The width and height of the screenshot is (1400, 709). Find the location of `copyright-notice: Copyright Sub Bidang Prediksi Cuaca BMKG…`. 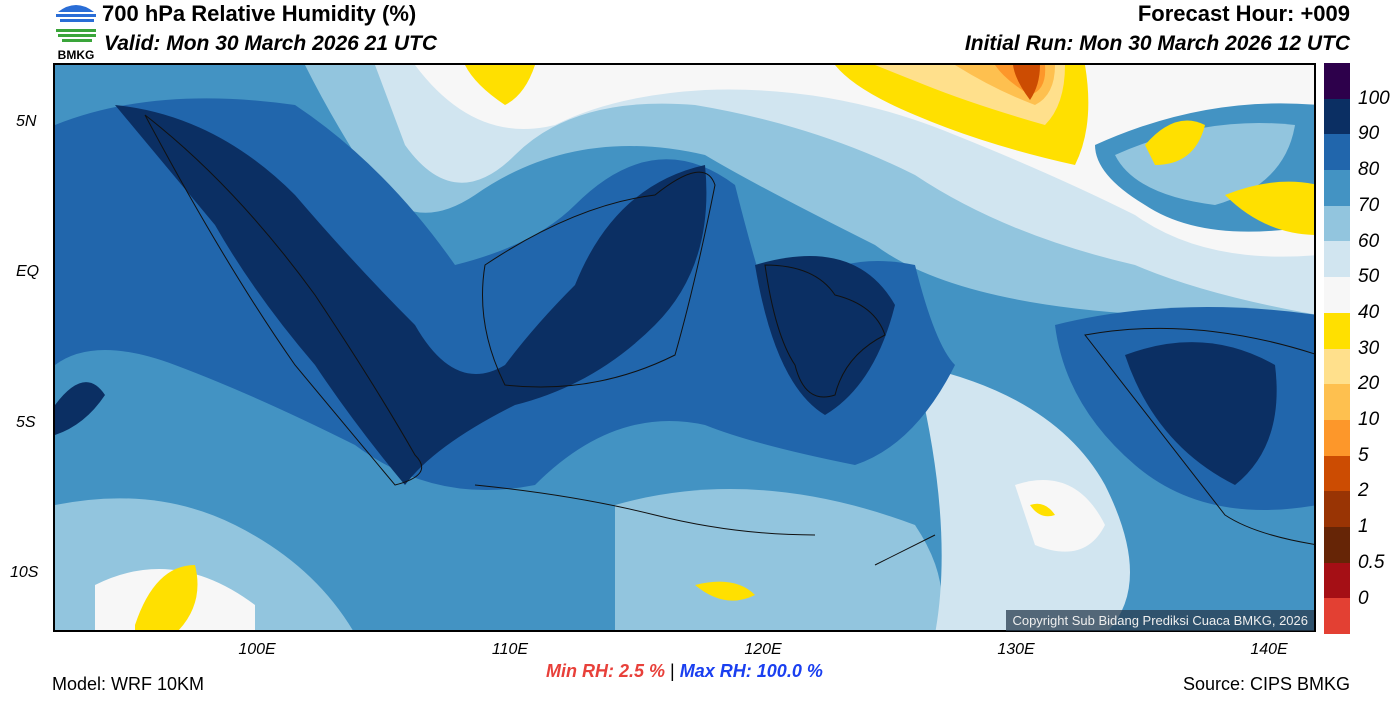

copyright-notice: Copyright Sub Bidang Prediksi Cuaca BMKG… is located at coordinates (1160, 620).